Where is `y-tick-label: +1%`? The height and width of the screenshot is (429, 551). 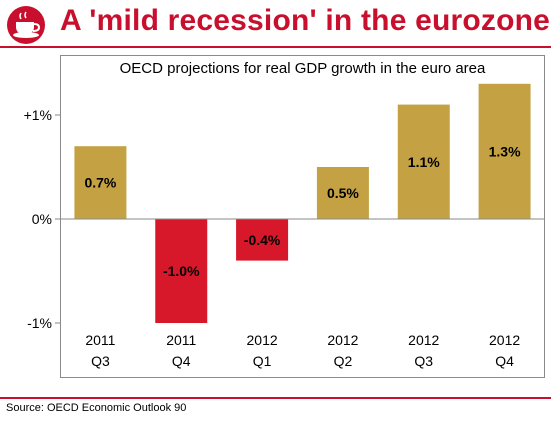
y-tick-label: +1% is located at coordinates (38, 115).